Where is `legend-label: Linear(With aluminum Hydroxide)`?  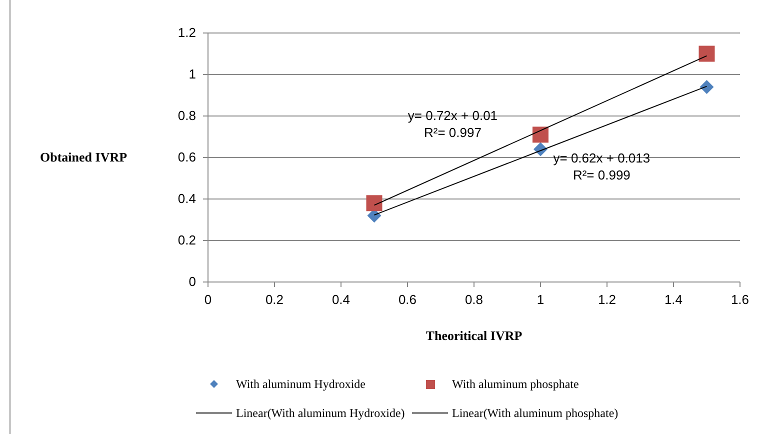 legend-label: Linear(With aluminum Hydroxide) is located at coordinates (320, 413).